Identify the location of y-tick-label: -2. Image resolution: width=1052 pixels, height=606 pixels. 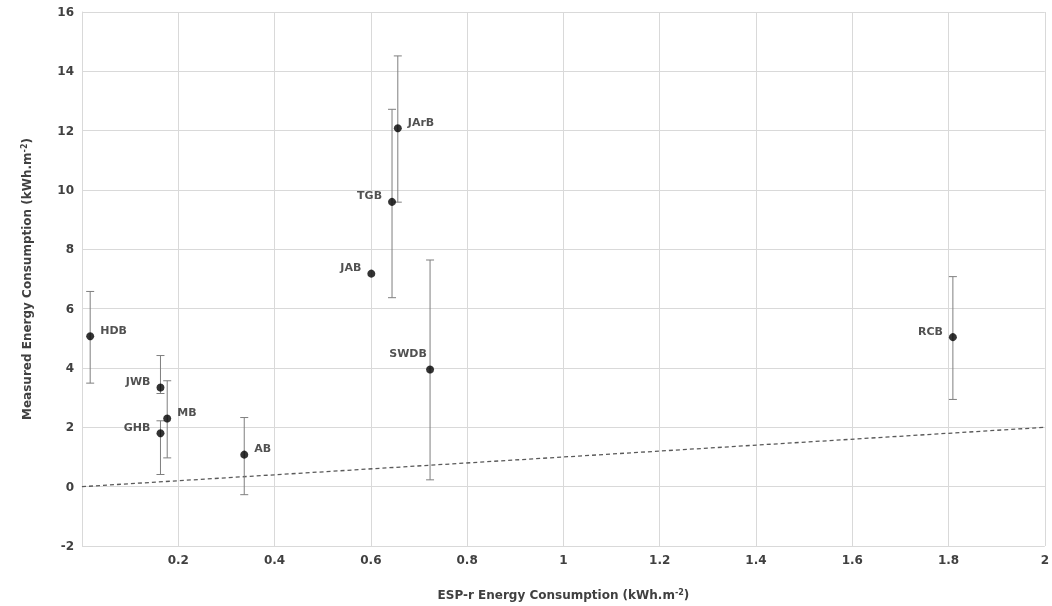
(67, 546).